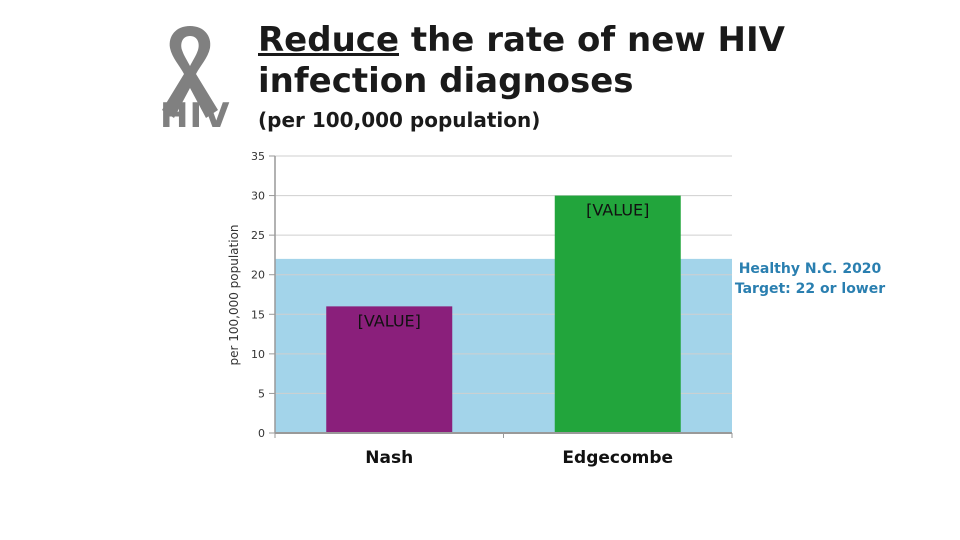 This screenshot has width=960, height=540. What do you see at coordinates (389, 458) in the screenshot?
I see `x-category-label: Nash` at bounding box center [389, 458].